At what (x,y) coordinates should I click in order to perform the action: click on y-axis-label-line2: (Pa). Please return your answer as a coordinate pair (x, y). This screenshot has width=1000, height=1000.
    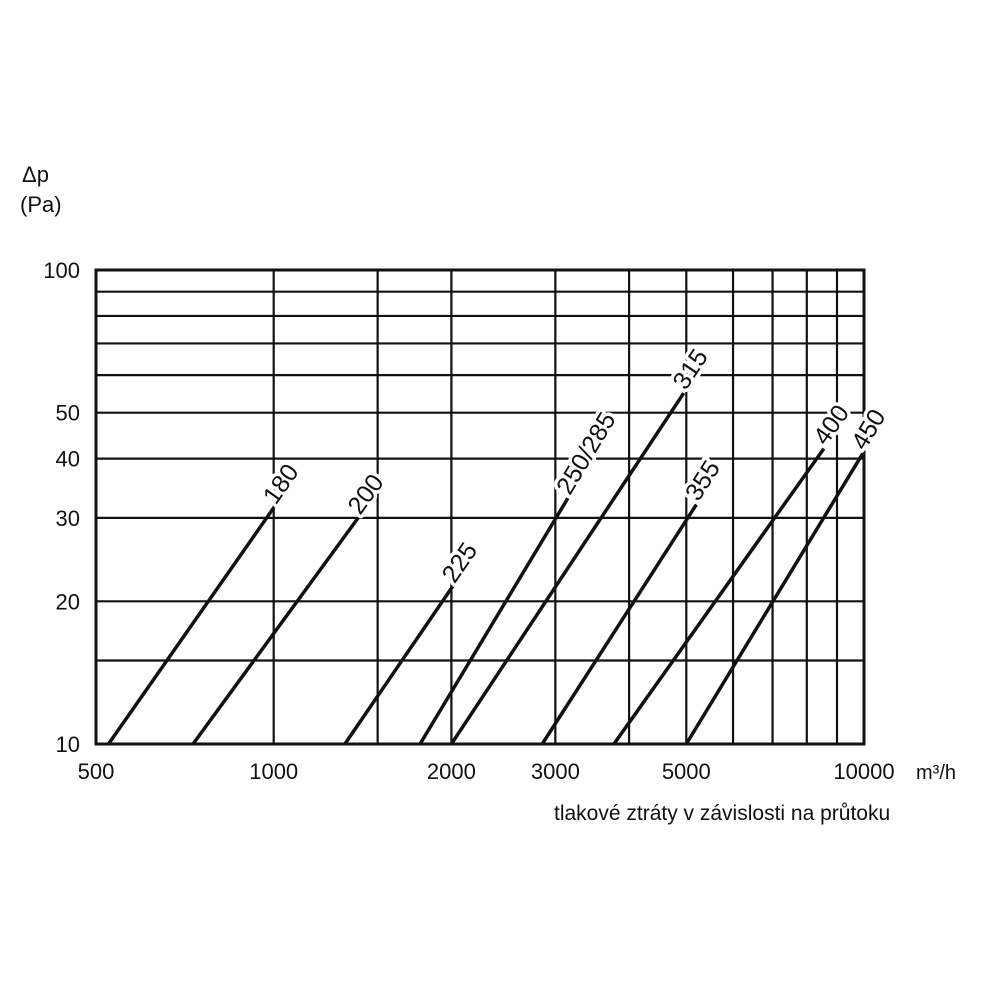
    Looking at the image, I should click on (41, 204).